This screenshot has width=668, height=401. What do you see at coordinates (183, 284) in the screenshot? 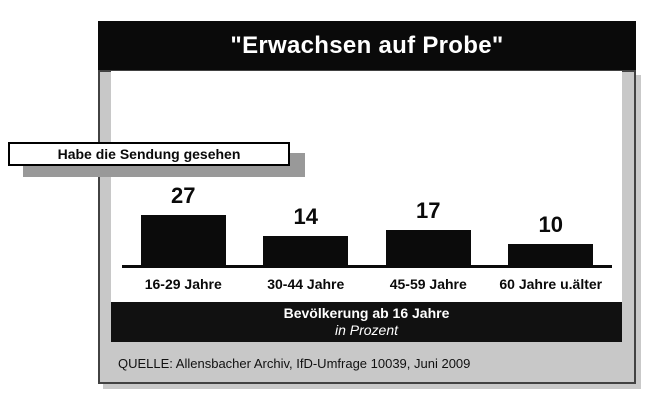
I see `category-label-16-29: 16-29 Jahre` at bounding box center [183, 284].